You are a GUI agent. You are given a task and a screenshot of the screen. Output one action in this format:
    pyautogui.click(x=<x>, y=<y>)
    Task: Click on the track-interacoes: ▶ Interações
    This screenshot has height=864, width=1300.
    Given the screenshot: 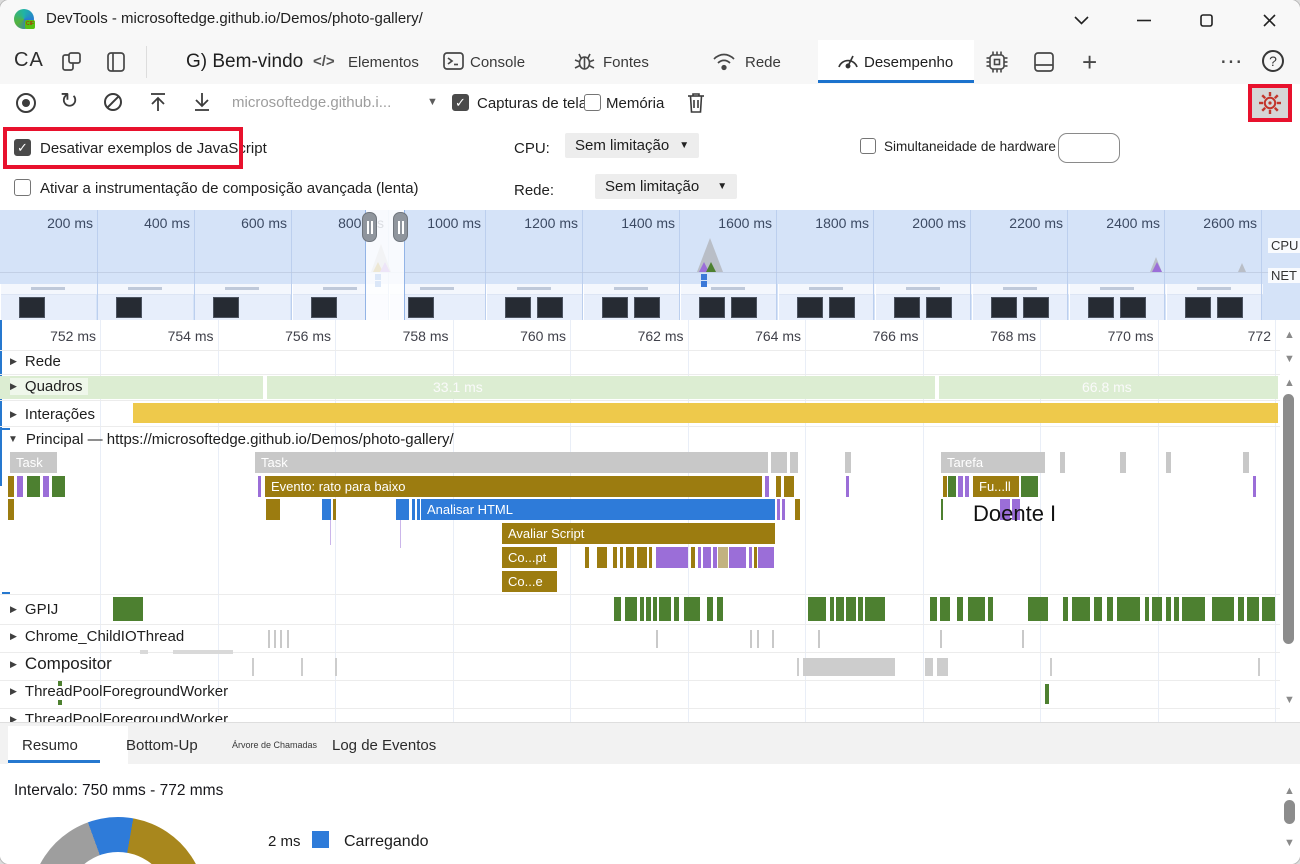 What is the action you would take?
    pyautogui.click(x=52, y=414)
    